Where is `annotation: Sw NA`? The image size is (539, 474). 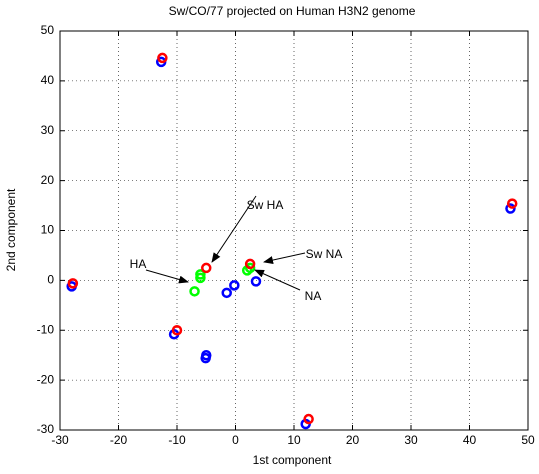
annotation: Sw NA is located at coordinates (324, 254).